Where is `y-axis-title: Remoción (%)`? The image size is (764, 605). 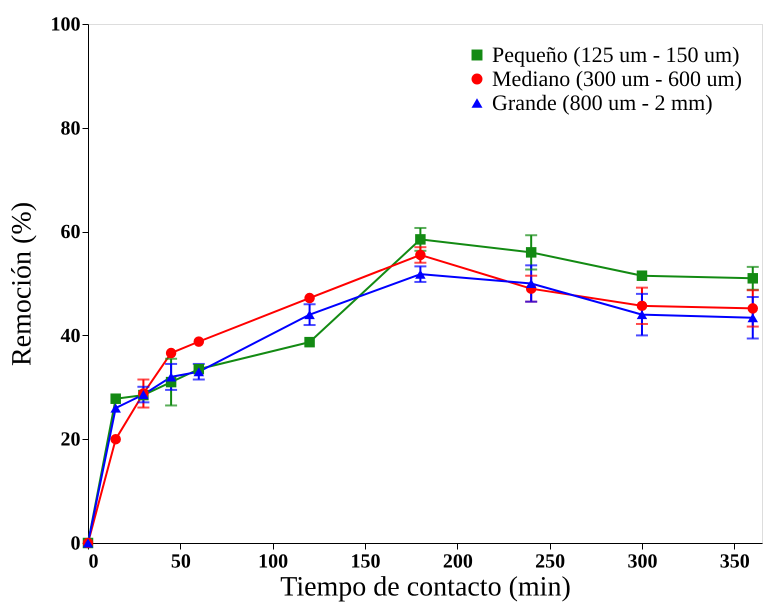 y-axis-title: Remoción (%) is located at coordinates (22, 284).